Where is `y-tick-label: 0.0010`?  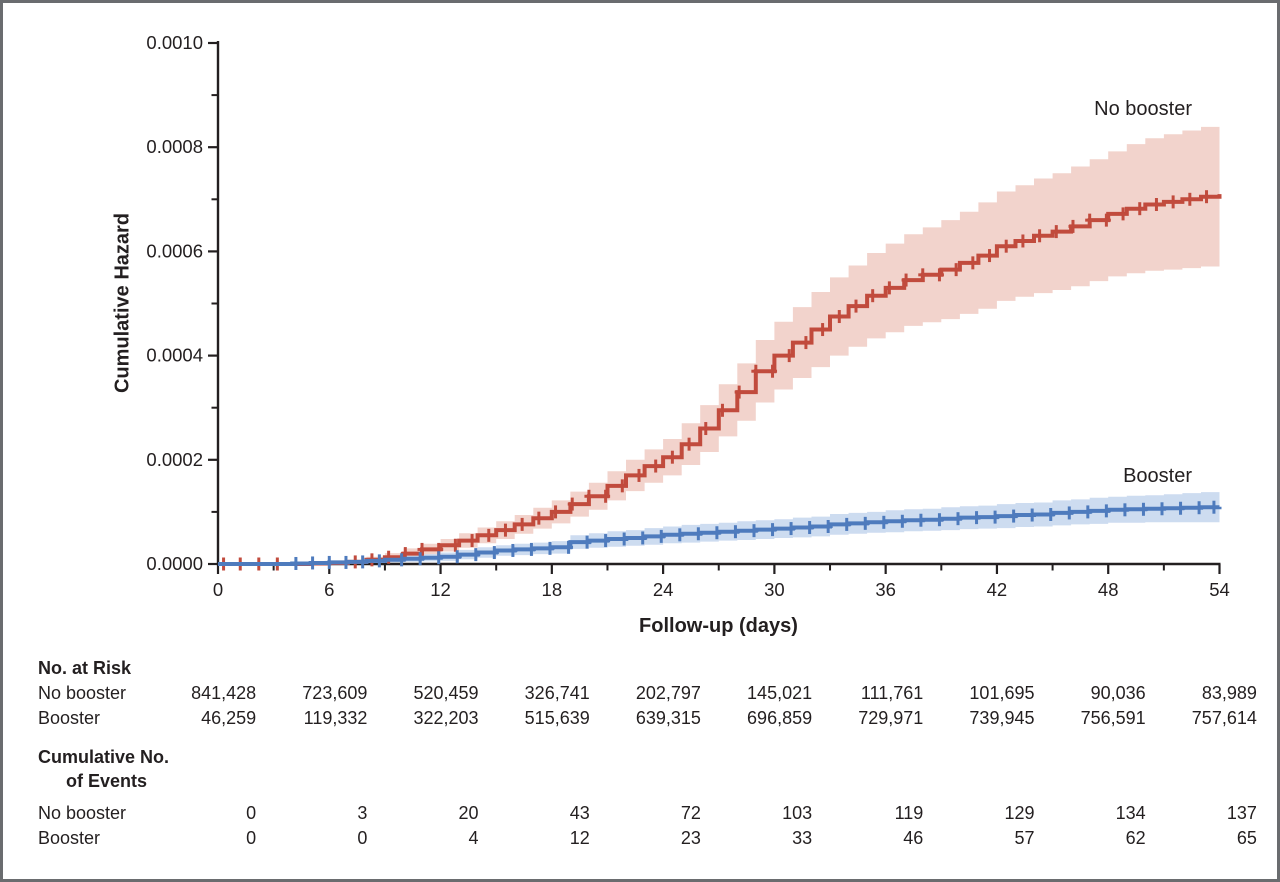
y-tick-label: 0.0010 is located at coordinates (174, 42).